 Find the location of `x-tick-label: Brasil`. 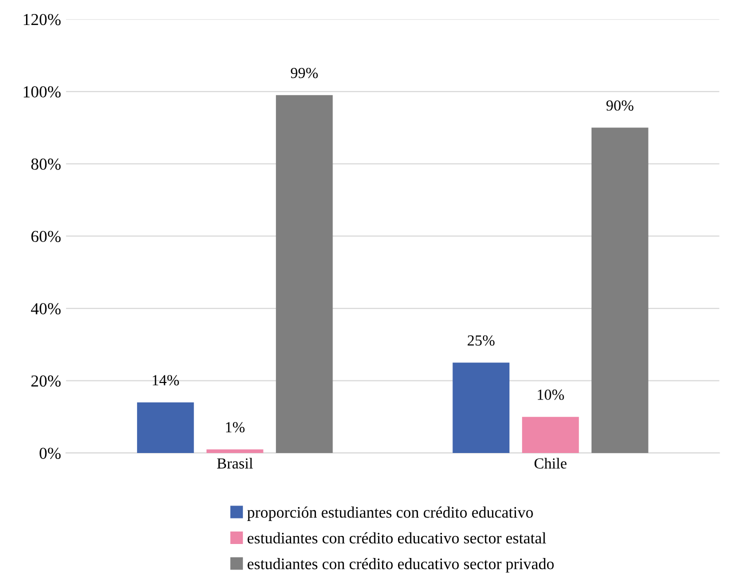

x-tick-label: Brasil is located at coordinates (235, 463).